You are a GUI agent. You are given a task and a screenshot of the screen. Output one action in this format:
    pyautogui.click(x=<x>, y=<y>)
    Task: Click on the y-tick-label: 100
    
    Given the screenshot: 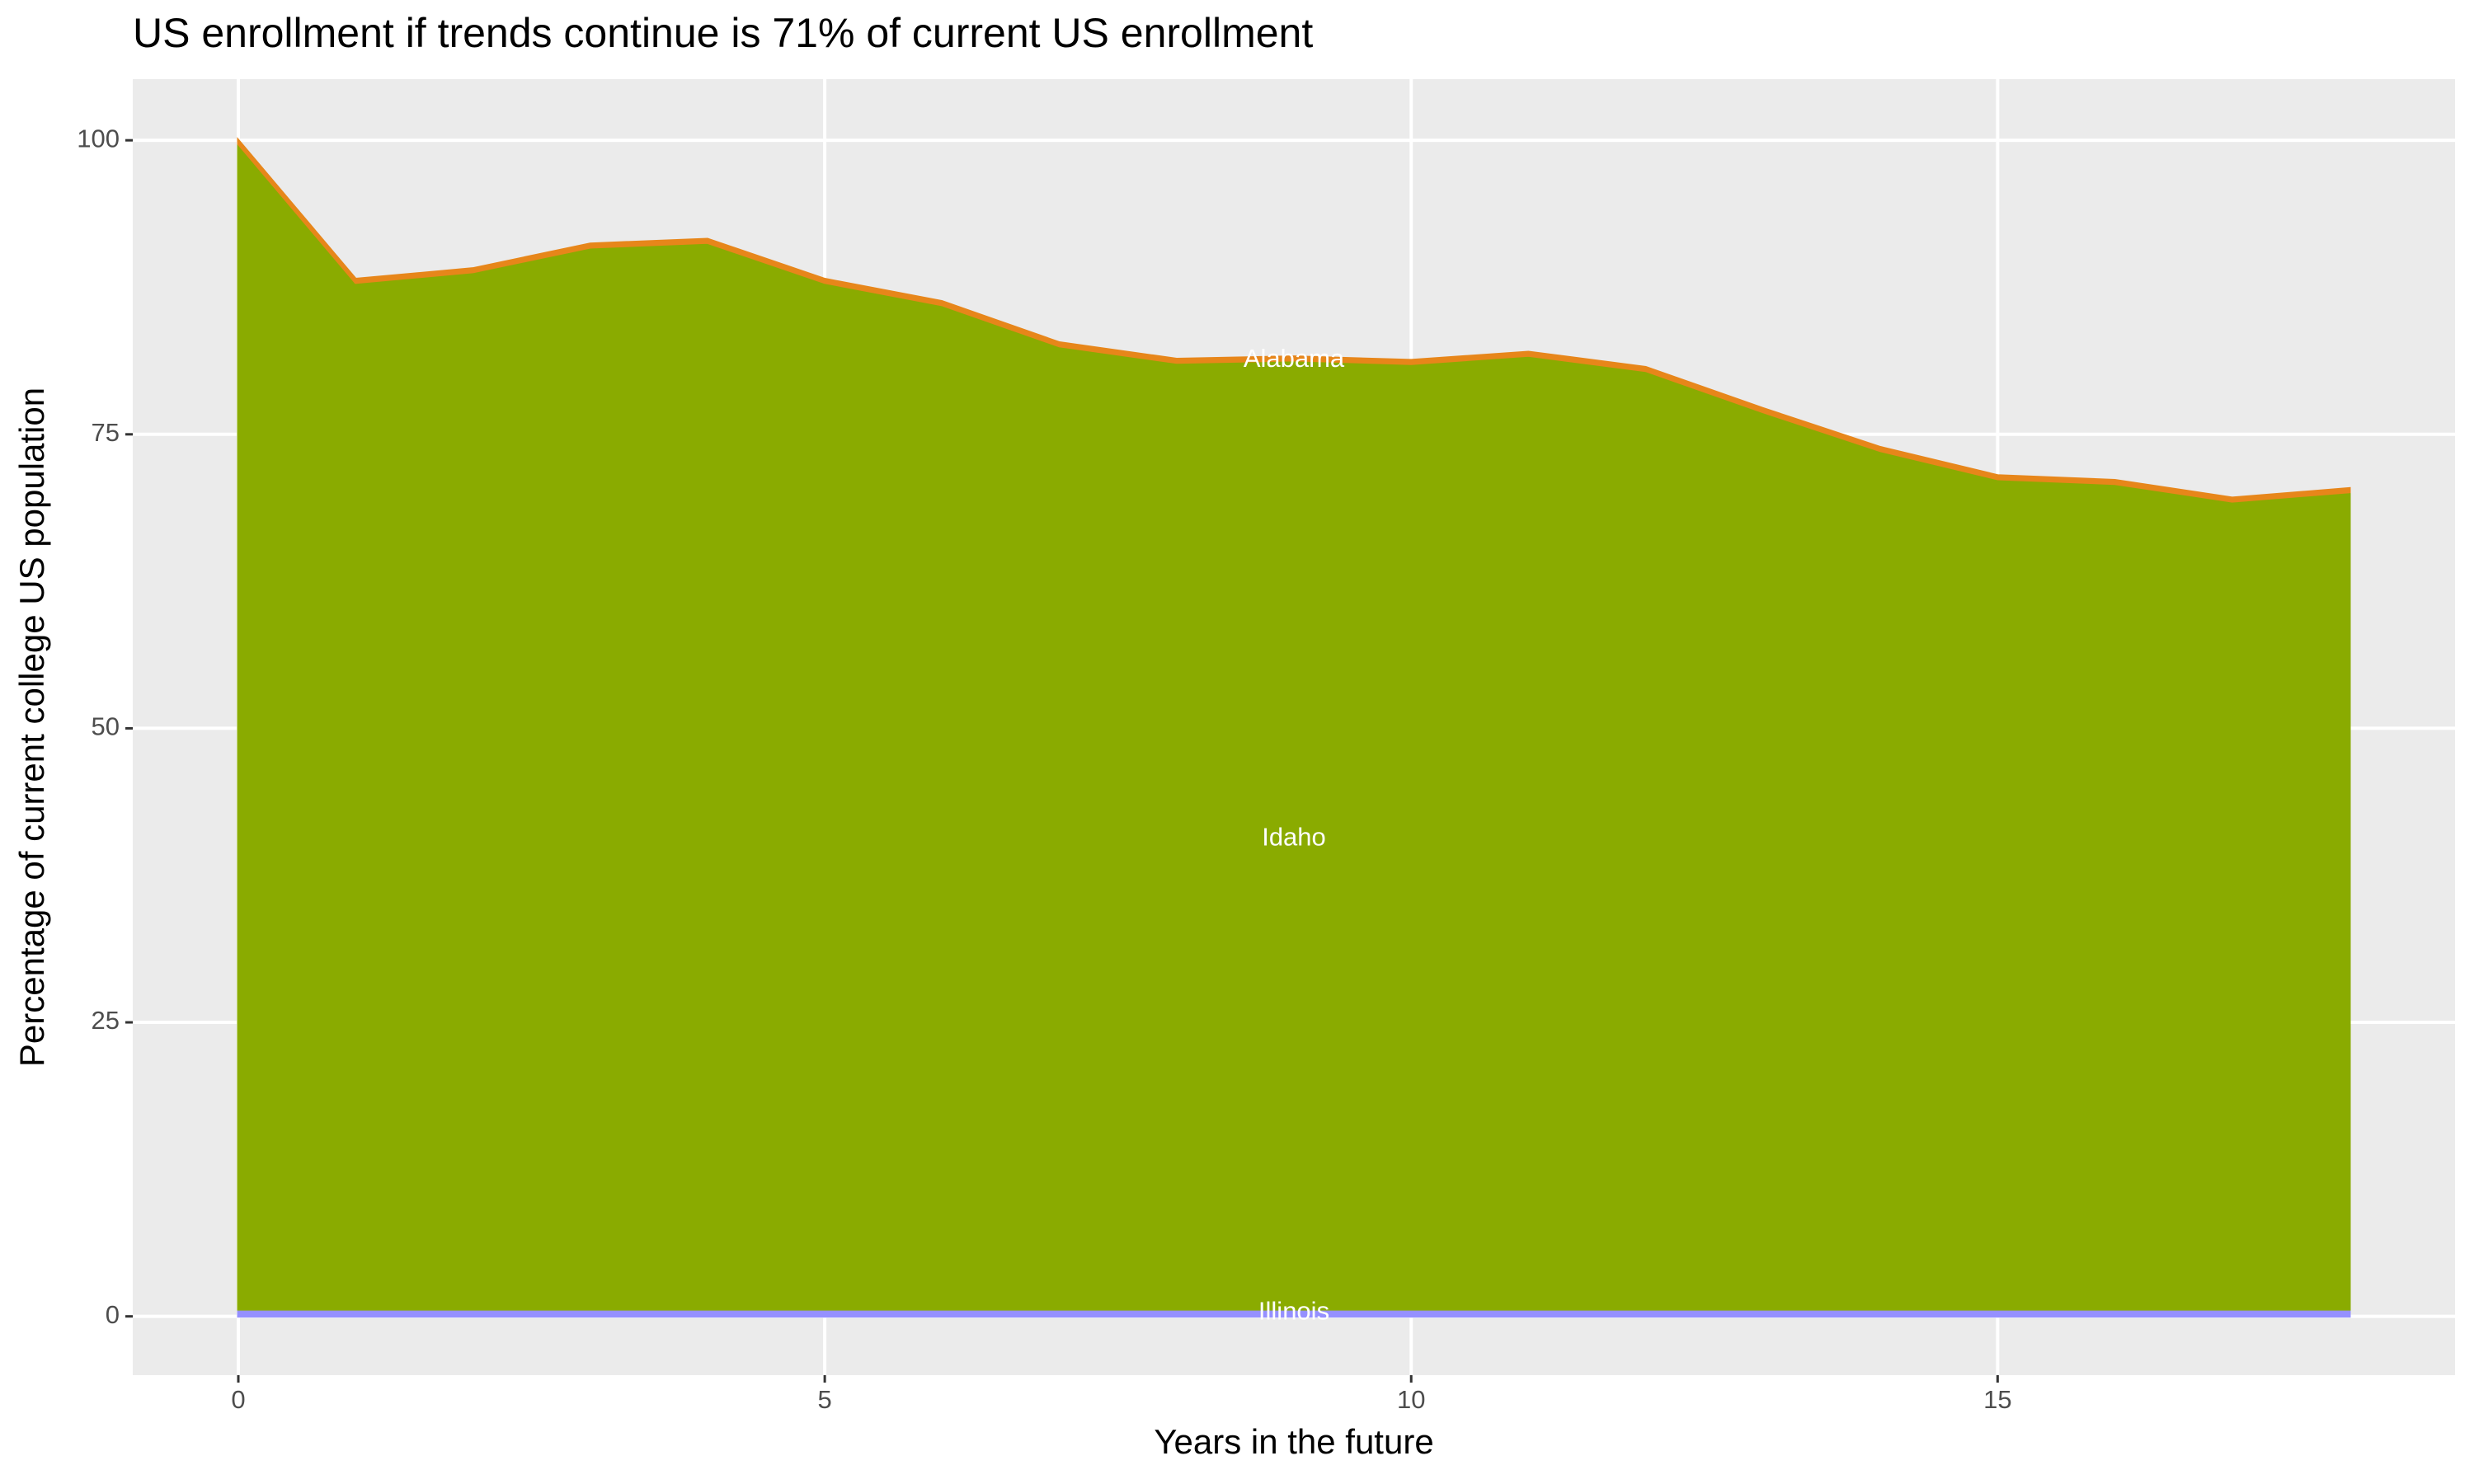 What is the action you would take?
    pyautogui.click(x=98, y=138)
    